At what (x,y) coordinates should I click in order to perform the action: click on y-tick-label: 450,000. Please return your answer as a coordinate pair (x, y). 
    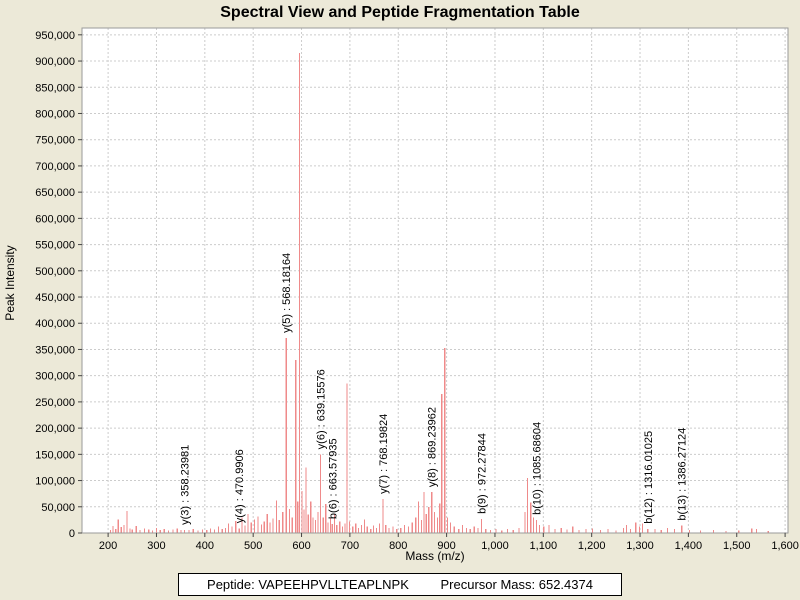
    Looking at the image, I should click on (55, 298).